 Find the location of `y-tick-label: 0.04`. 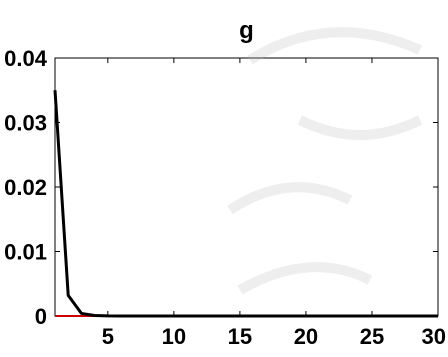

y-tick-label: 0.04 is located at coordinates (26, 58).